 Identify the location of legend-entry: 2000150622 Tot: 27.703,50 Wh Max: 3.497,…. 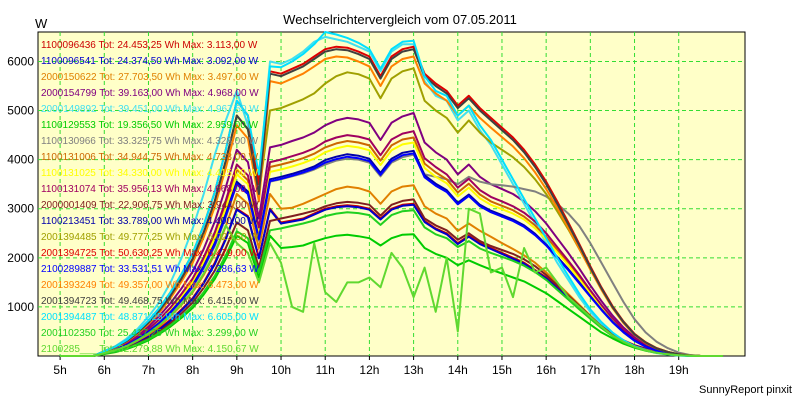
(150, 77).